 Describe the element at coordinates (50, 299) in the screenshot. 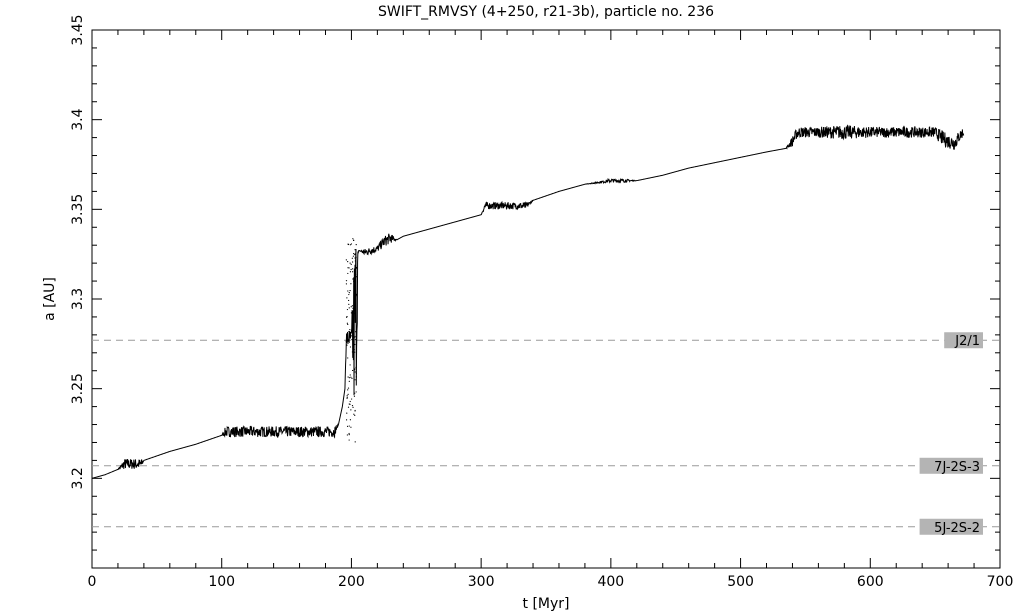

I see `y-axis-label: a [AU]` at that location.